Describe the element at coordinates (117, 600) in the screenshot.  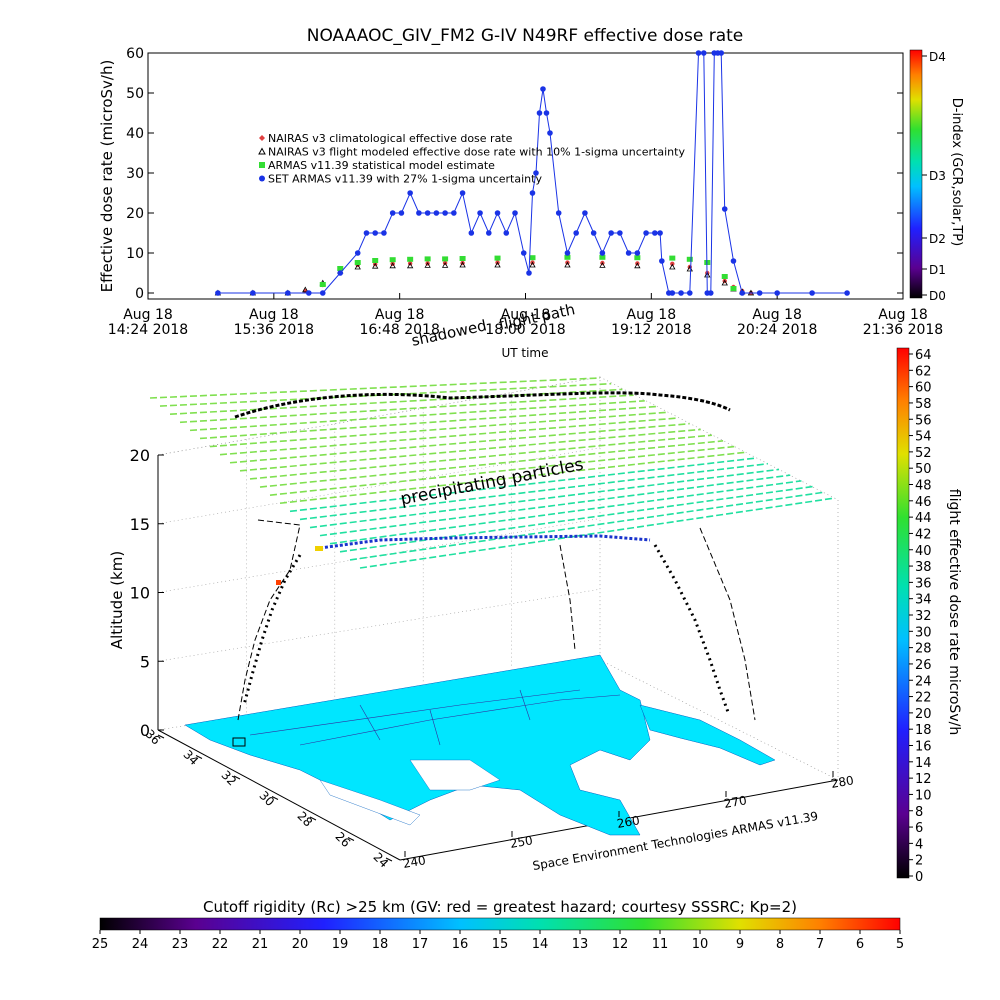
I see `altitude-axis-label: Altitude (km)` at that location.